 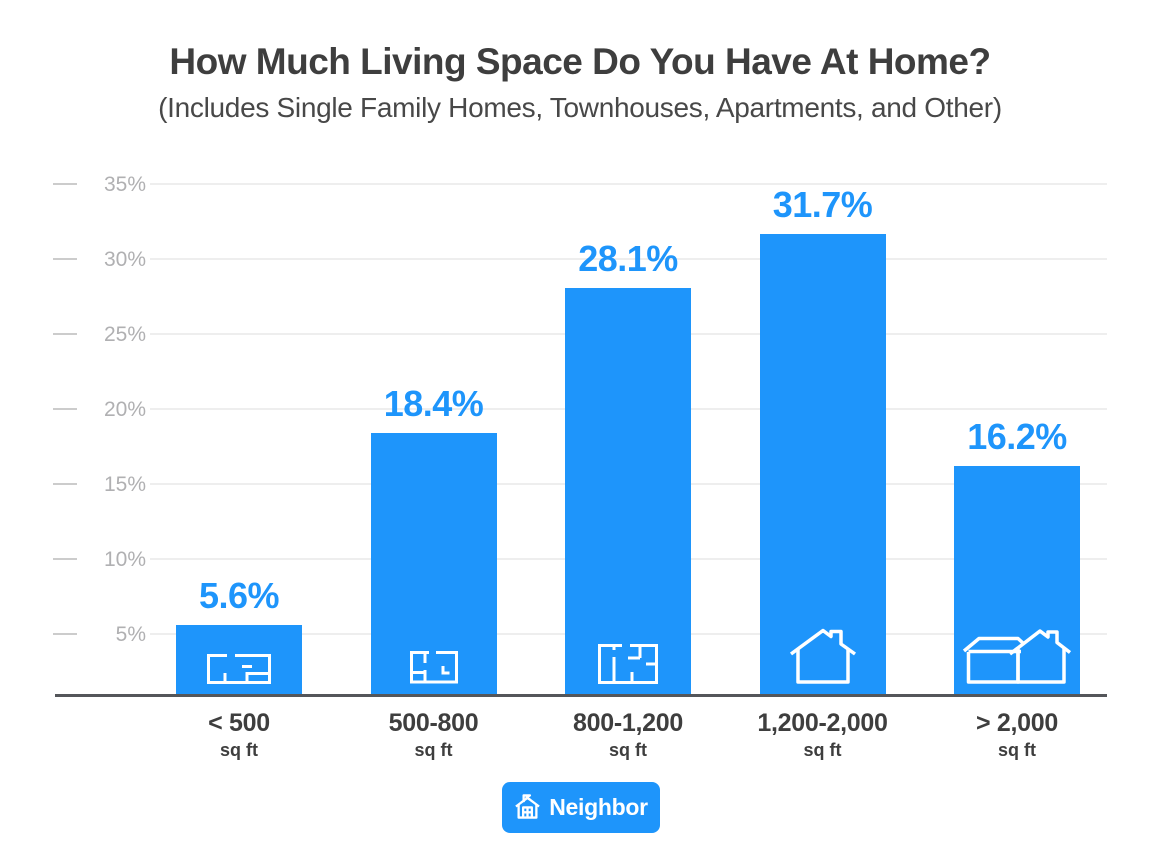 I want to click on bar-value-label: 28.1%, so click(x=628, y=258).